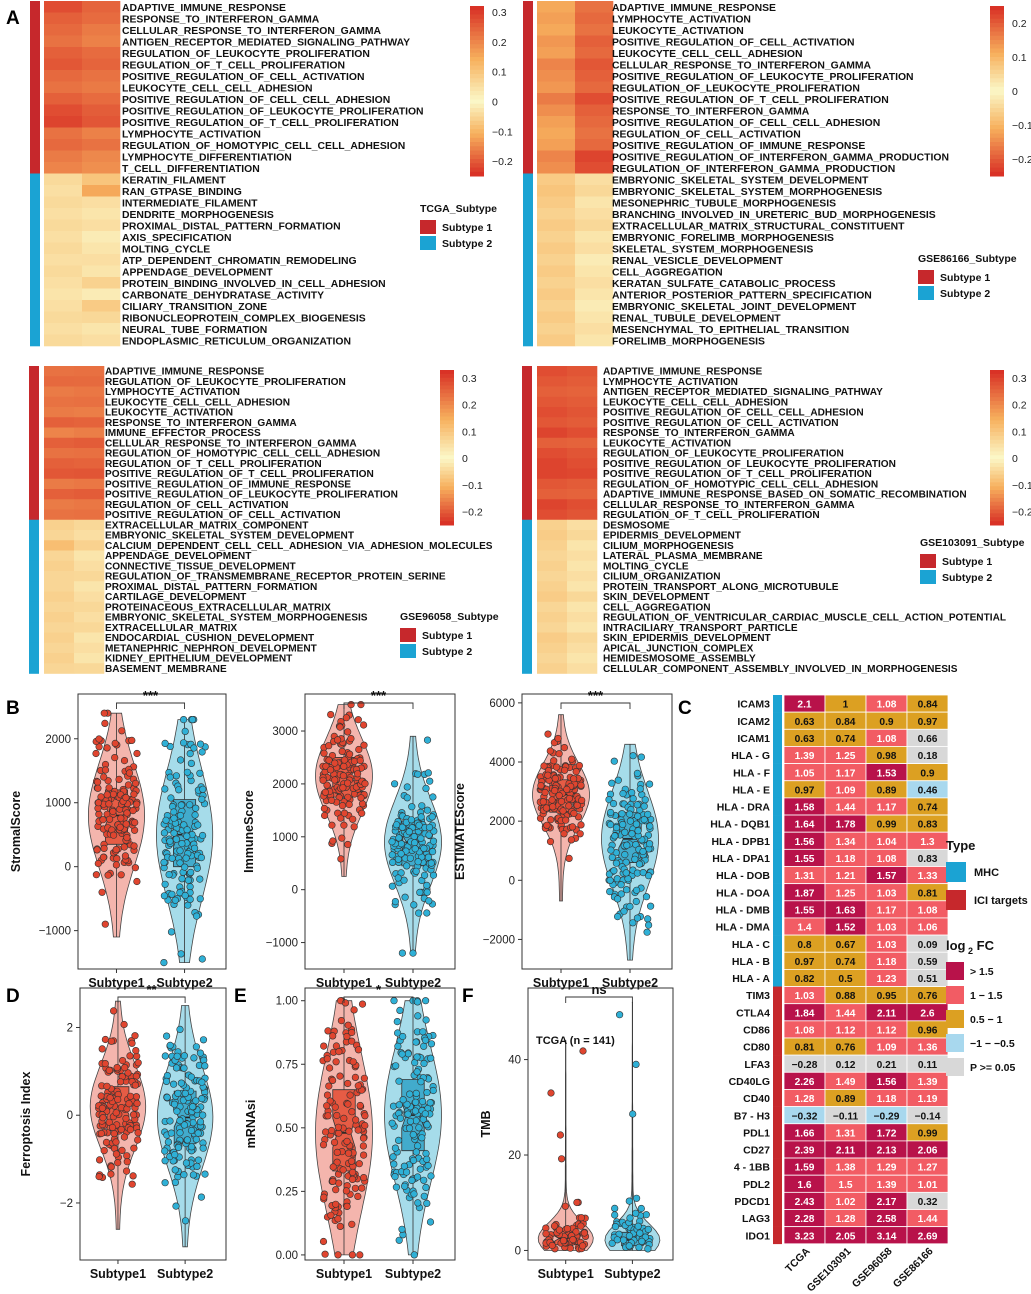 The image size is (1031, 1294). Describe the element at coordinates (928, 808) in the screenshot. I see `fc-value: 0.74` at that location.